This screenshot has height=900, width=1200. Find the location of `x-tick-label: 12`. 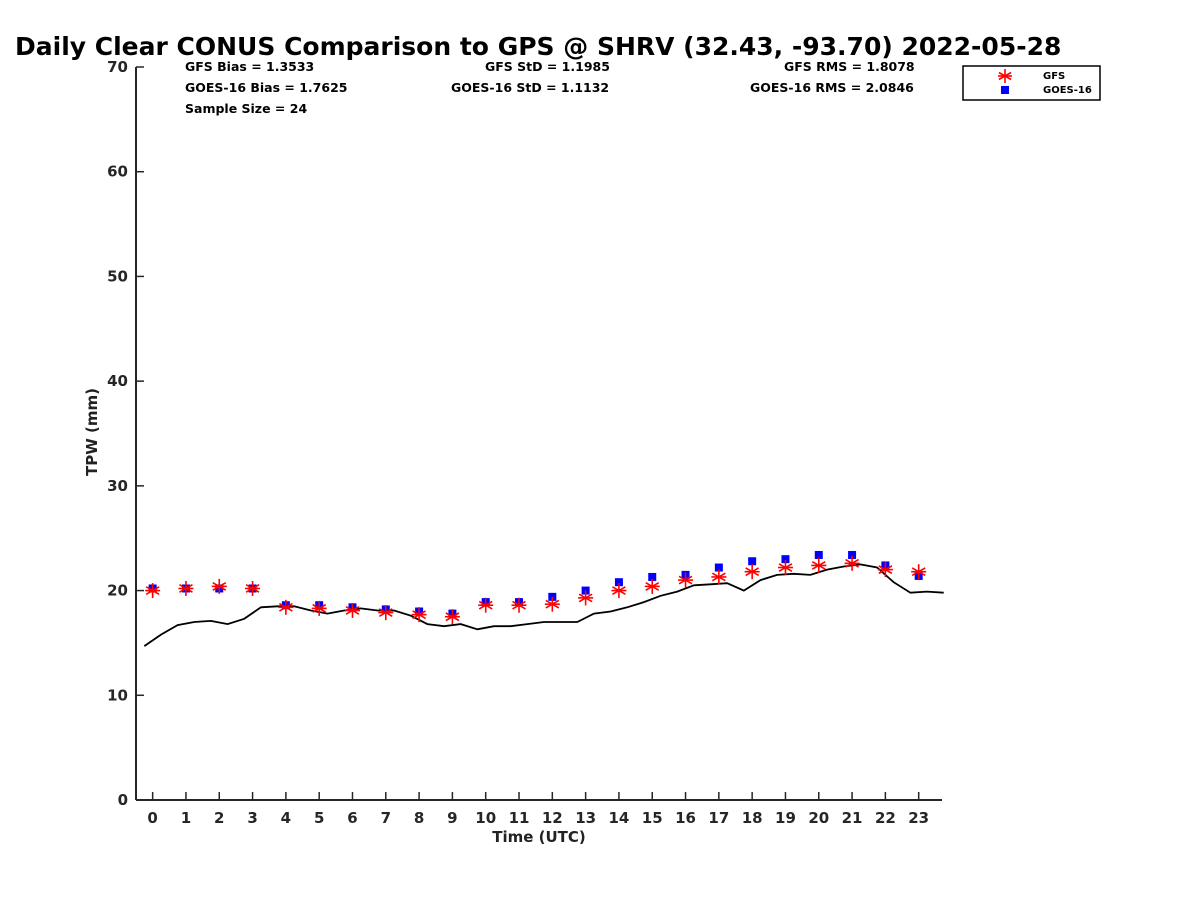

x-tick-label: 12 is located at coordinates (552, 818).